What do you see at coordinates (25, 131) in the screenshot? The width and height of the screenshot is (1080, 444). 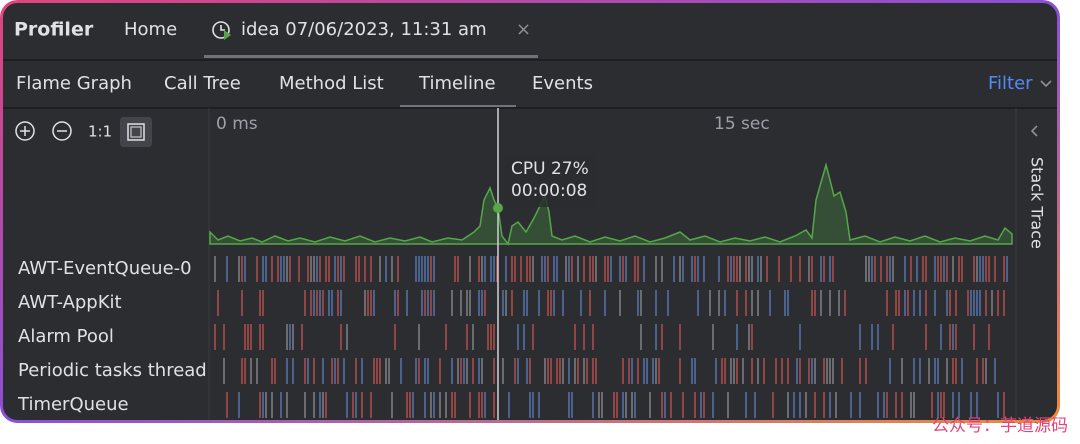 I see `zoom-in` at bounding box center [25, 131].